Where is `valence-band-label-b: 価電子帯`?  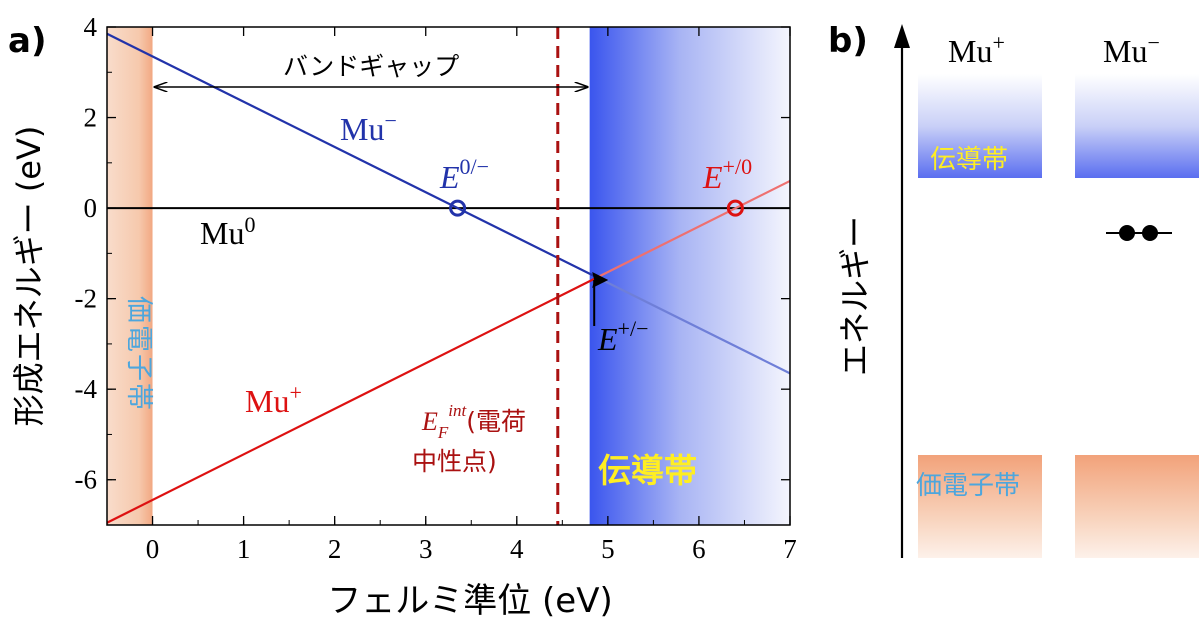 valence-band-label-b: 価電子帯 is located at coordinates (968, 486).